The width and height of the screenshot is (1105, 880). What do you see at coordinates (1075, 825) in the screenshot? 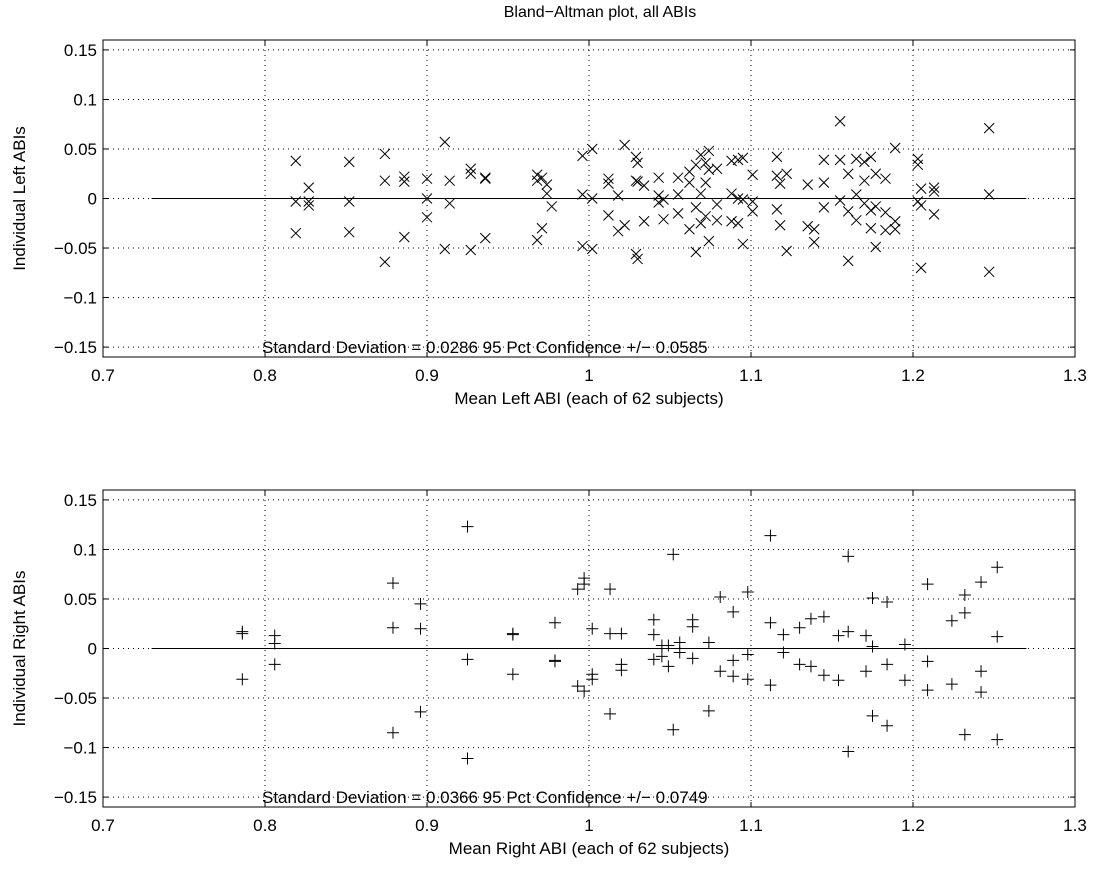
I see `right-plot-x-tick-label: 1.3` at bounding box center [1075, 825].